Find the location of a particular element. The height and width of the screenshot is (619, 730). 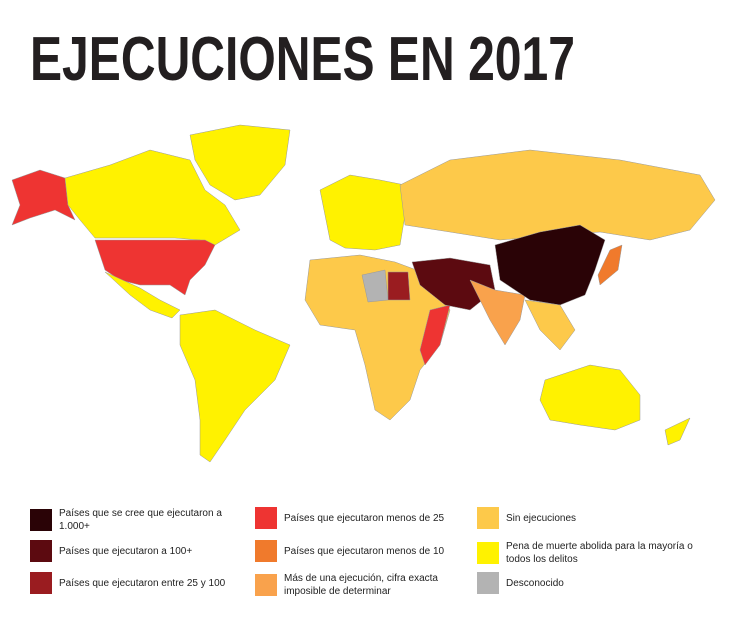

legend-label: Países que ejecutaron menos de 10 is located at coordinates (364, 551).